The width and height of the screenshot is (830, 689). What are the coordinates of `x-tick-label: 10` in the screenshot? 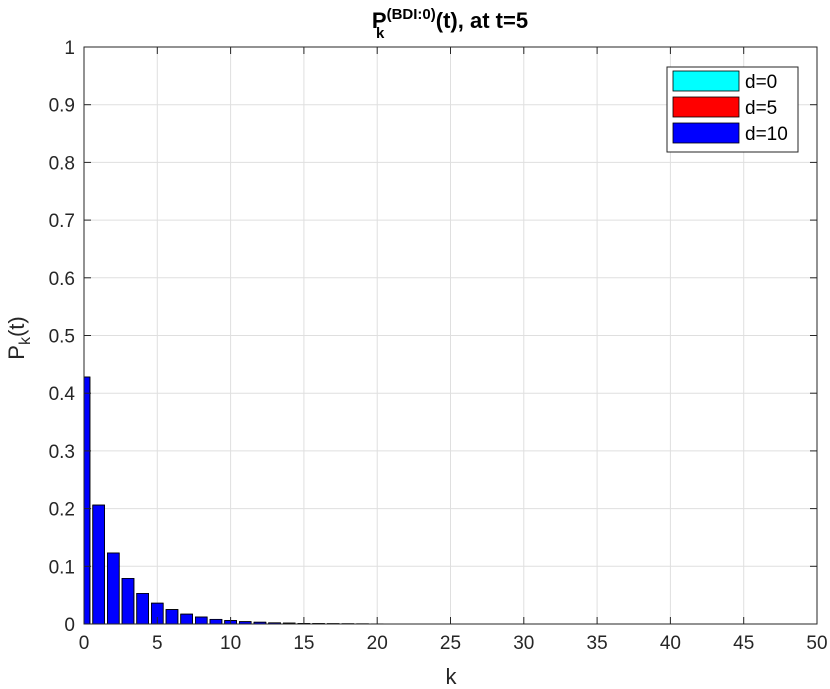 It's located at (230, 643).